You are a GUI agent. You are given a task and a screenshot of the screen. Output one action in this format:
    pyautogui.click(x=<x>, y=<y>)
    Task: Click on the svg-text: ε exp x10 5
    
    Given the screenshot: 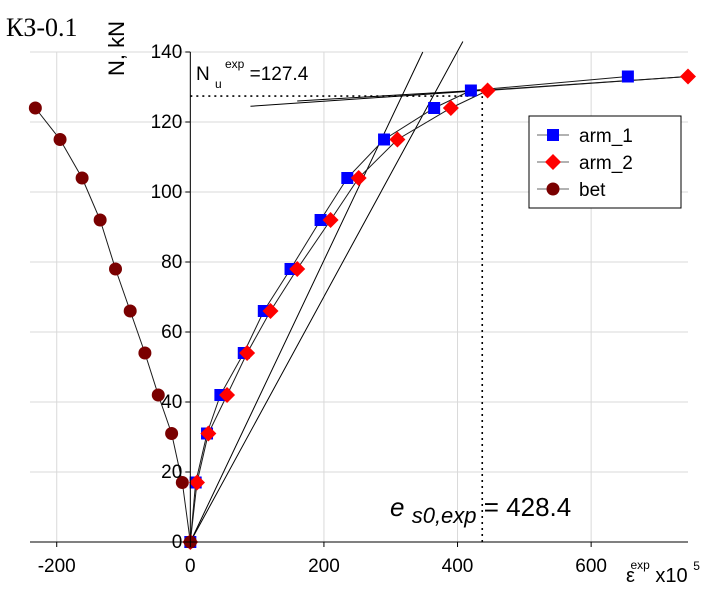 What is the action you would take?
    pyautogui.click(x=663, y=569)
    